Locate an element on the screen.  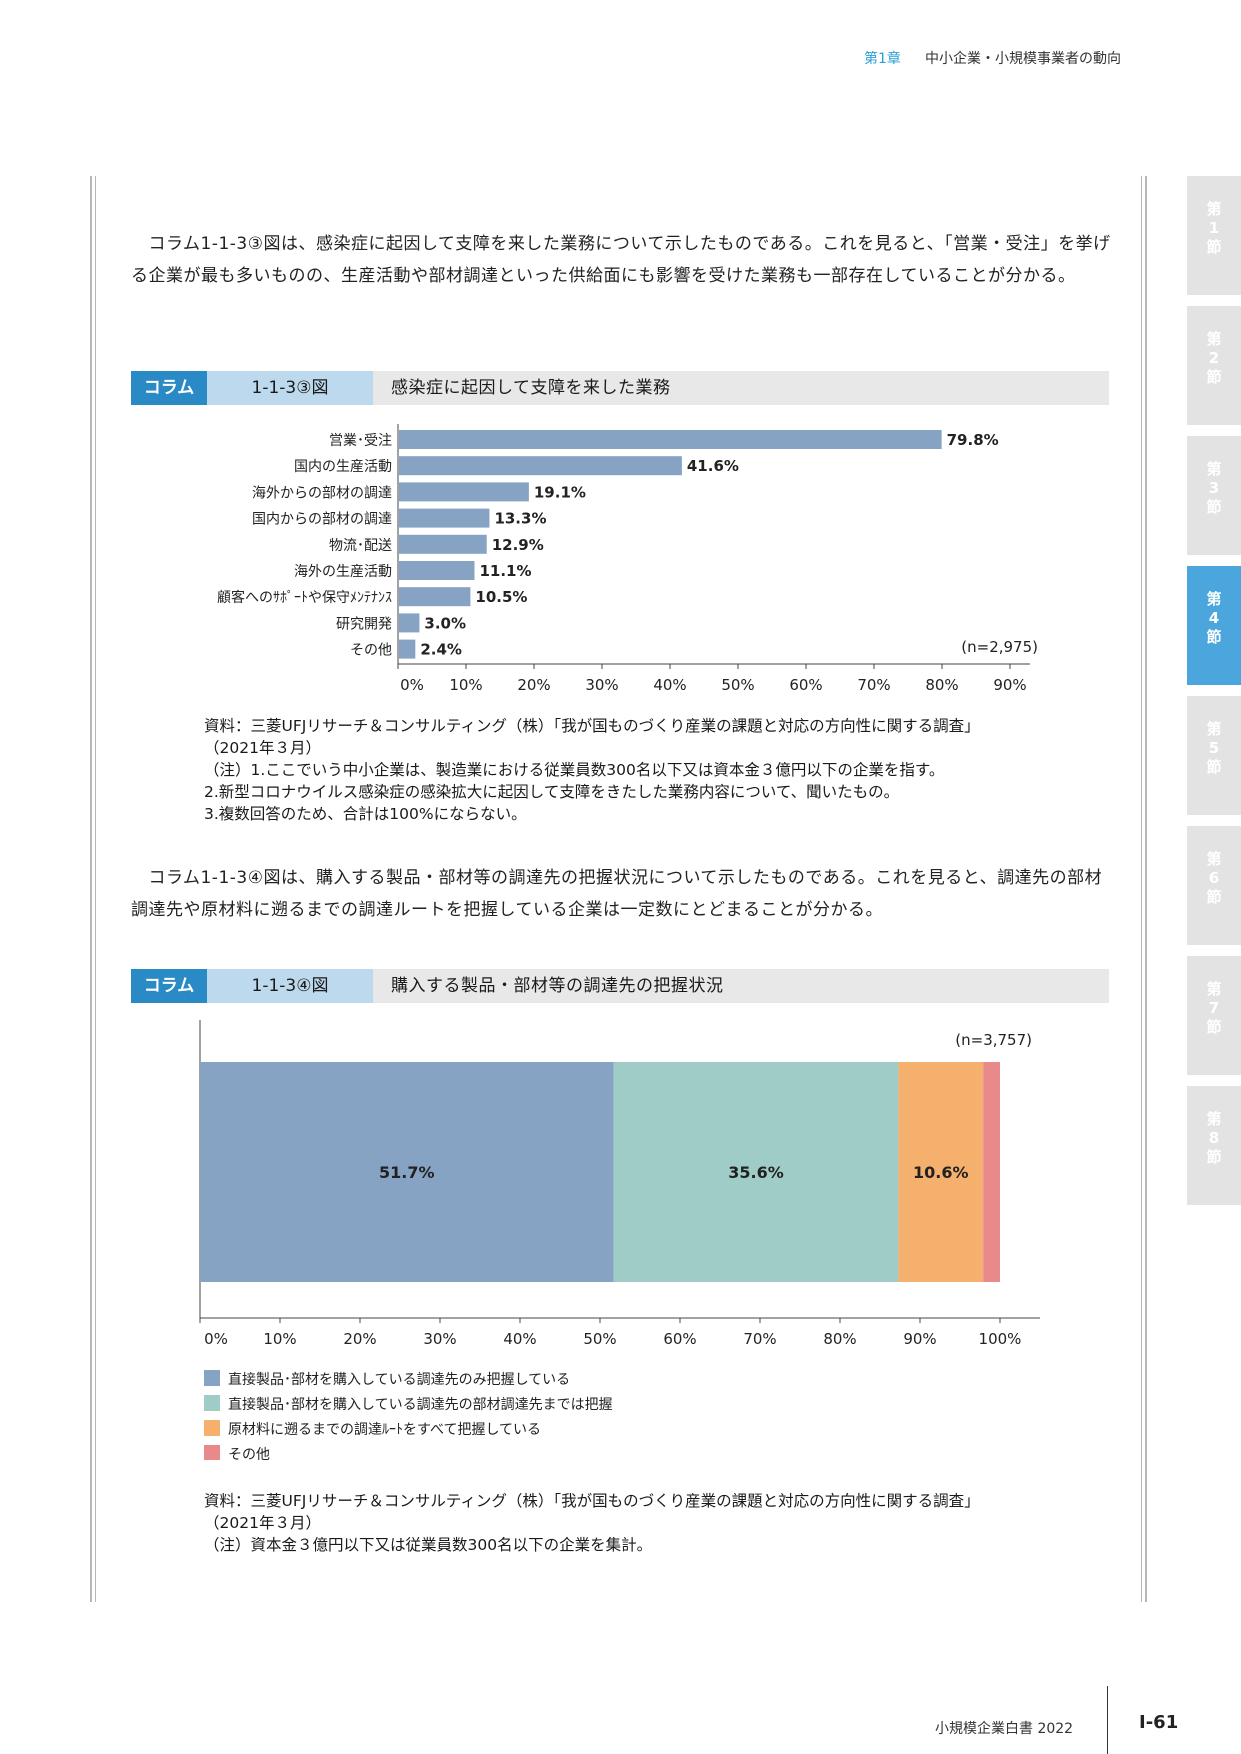
x-tick-label: 80% is located at coordinates (941, 685).